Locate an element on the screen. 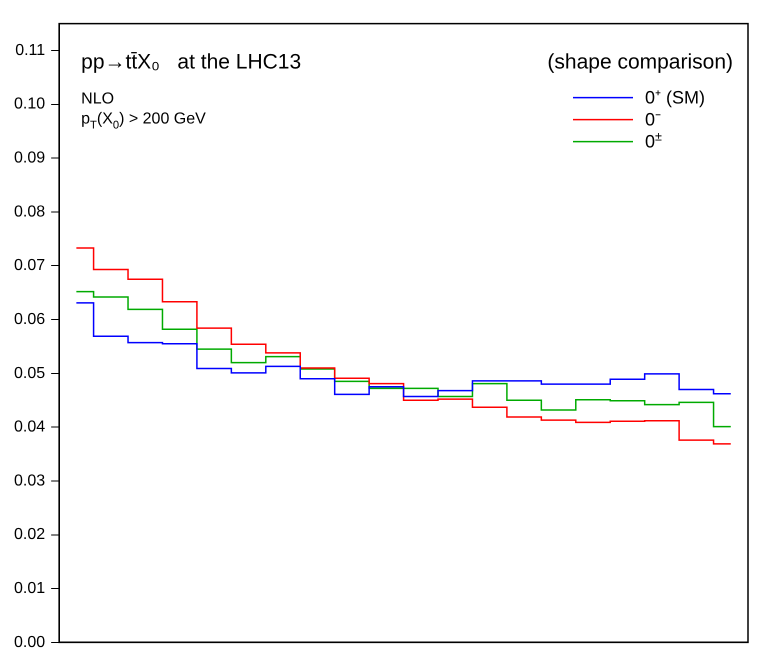 This screenshot has width=774, height=670. text: pp→tt̄X₀ at the LHC13 is located at coordinates (191, 62).